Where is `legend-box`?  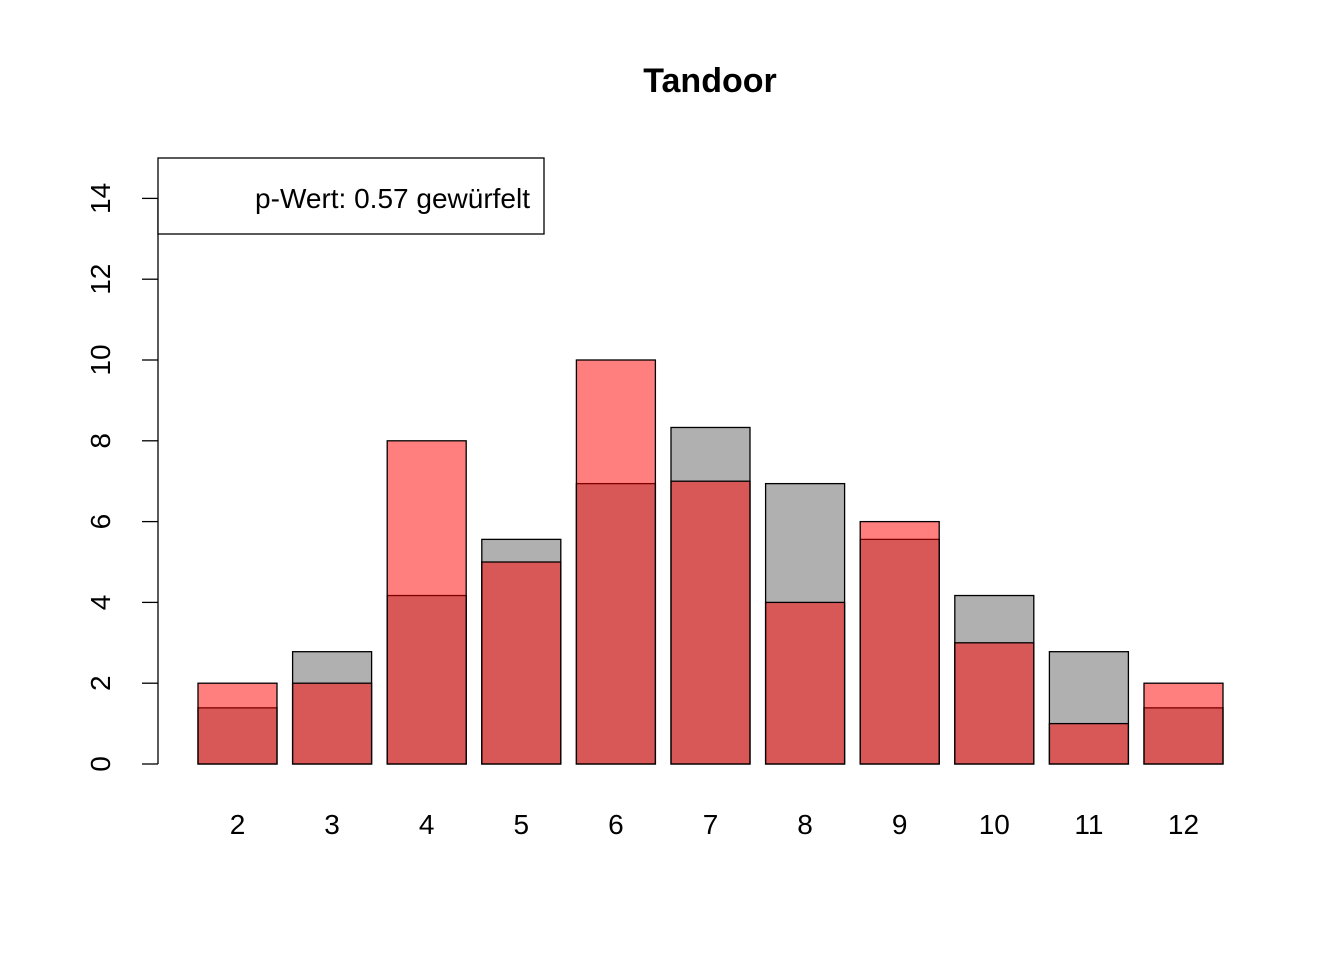 legend-box is located at coordinates (351, 196).